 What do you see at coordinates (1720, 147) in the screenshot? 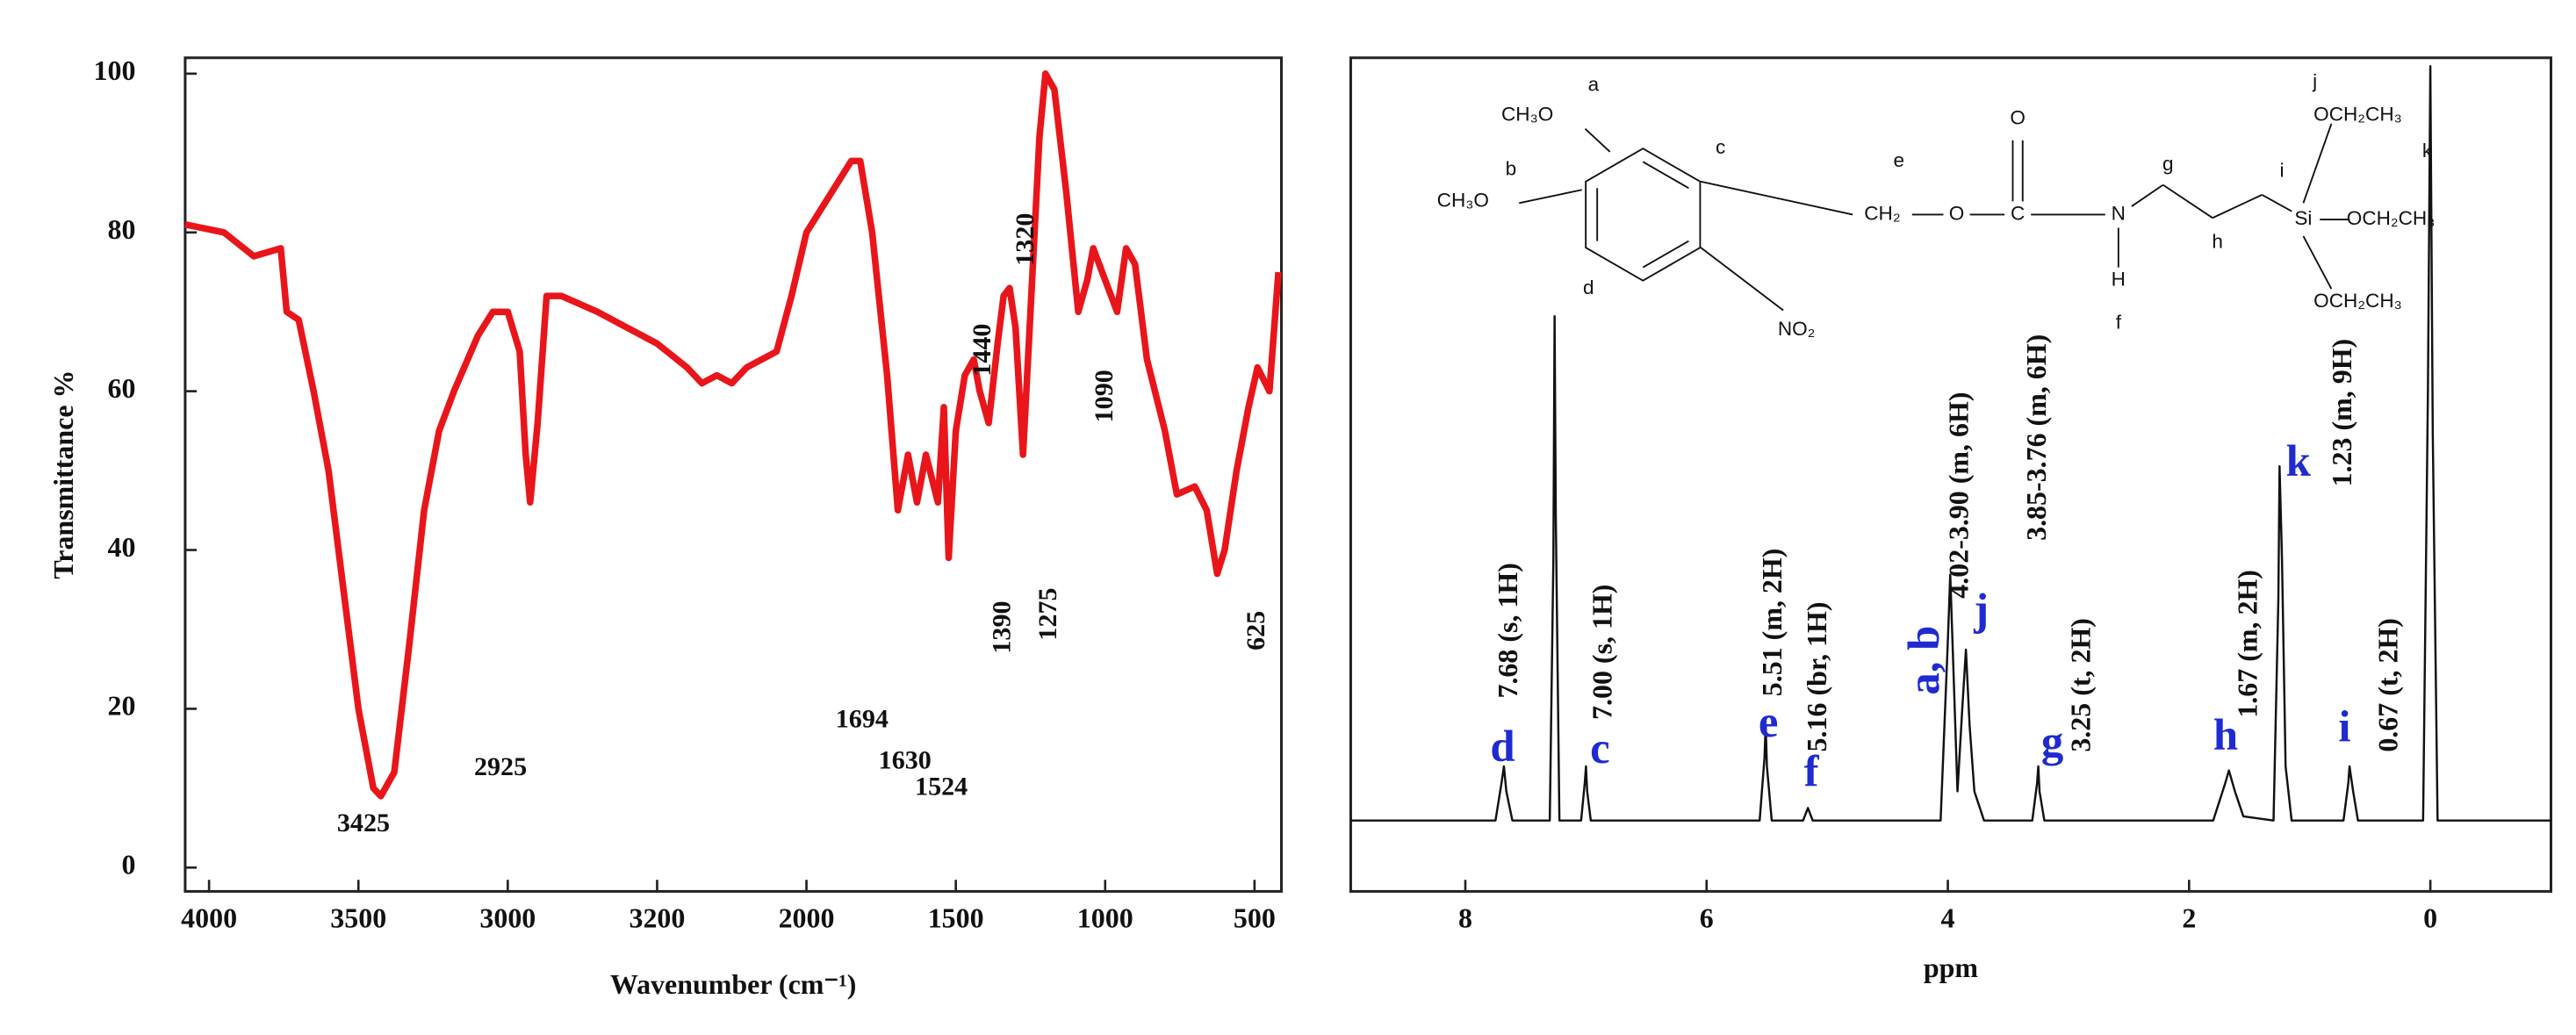
I see `structure-label: c` at bounding box center [1720, 147].